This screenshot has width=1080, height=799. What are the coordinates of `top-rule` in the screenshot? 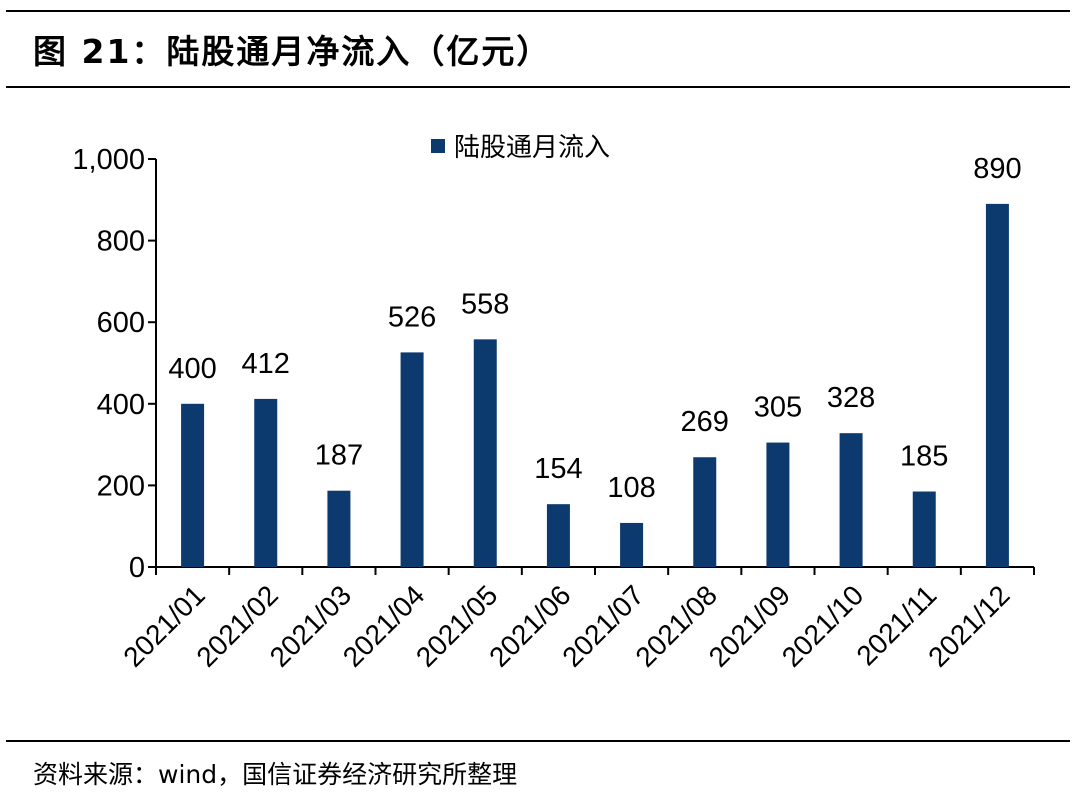 It's located at (538, 11).